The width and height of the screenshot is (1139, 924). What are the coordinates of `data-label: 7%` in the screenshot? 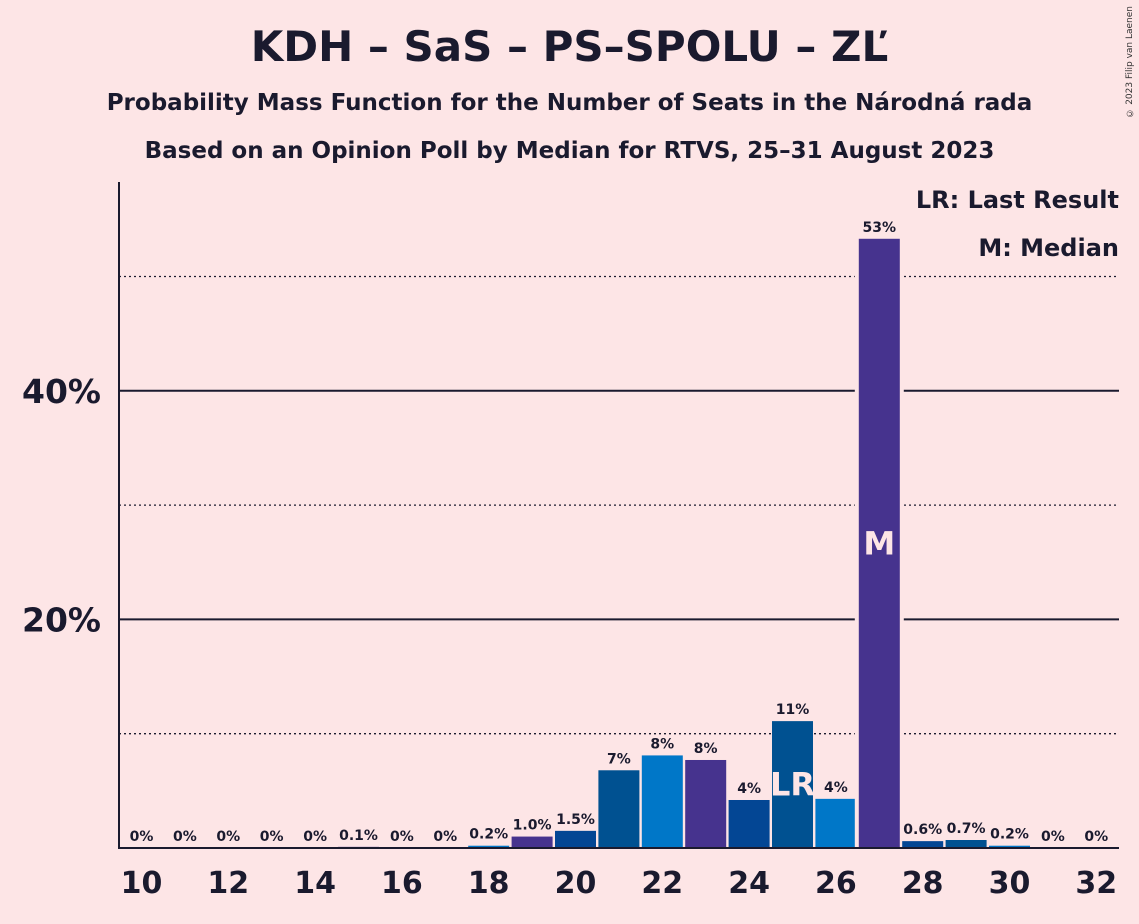 It's located at (619, 759).